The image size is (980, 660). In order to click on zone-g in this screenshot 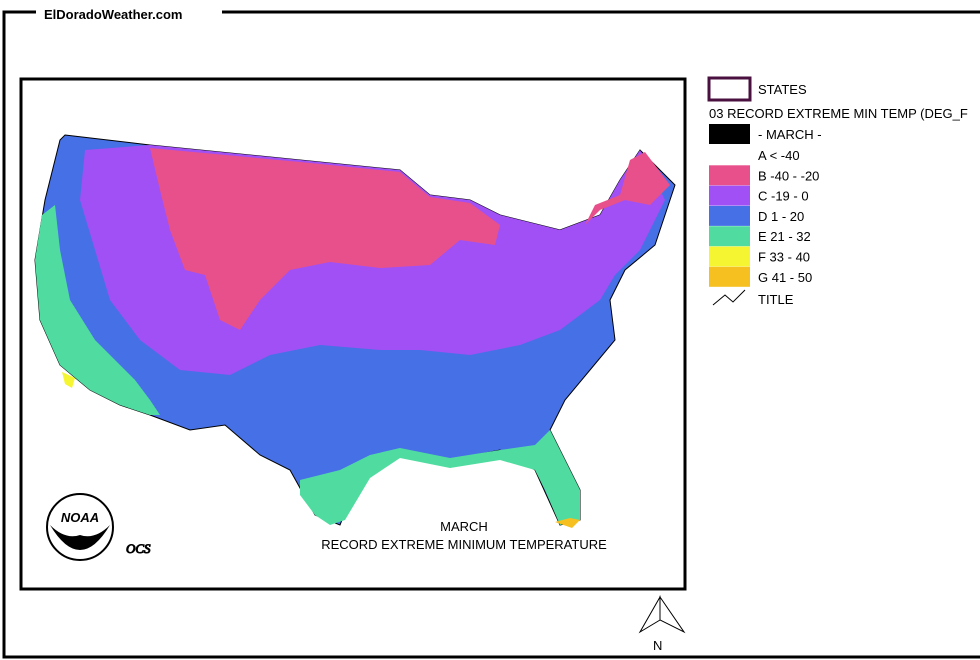, I will do `click(567, 523)`.